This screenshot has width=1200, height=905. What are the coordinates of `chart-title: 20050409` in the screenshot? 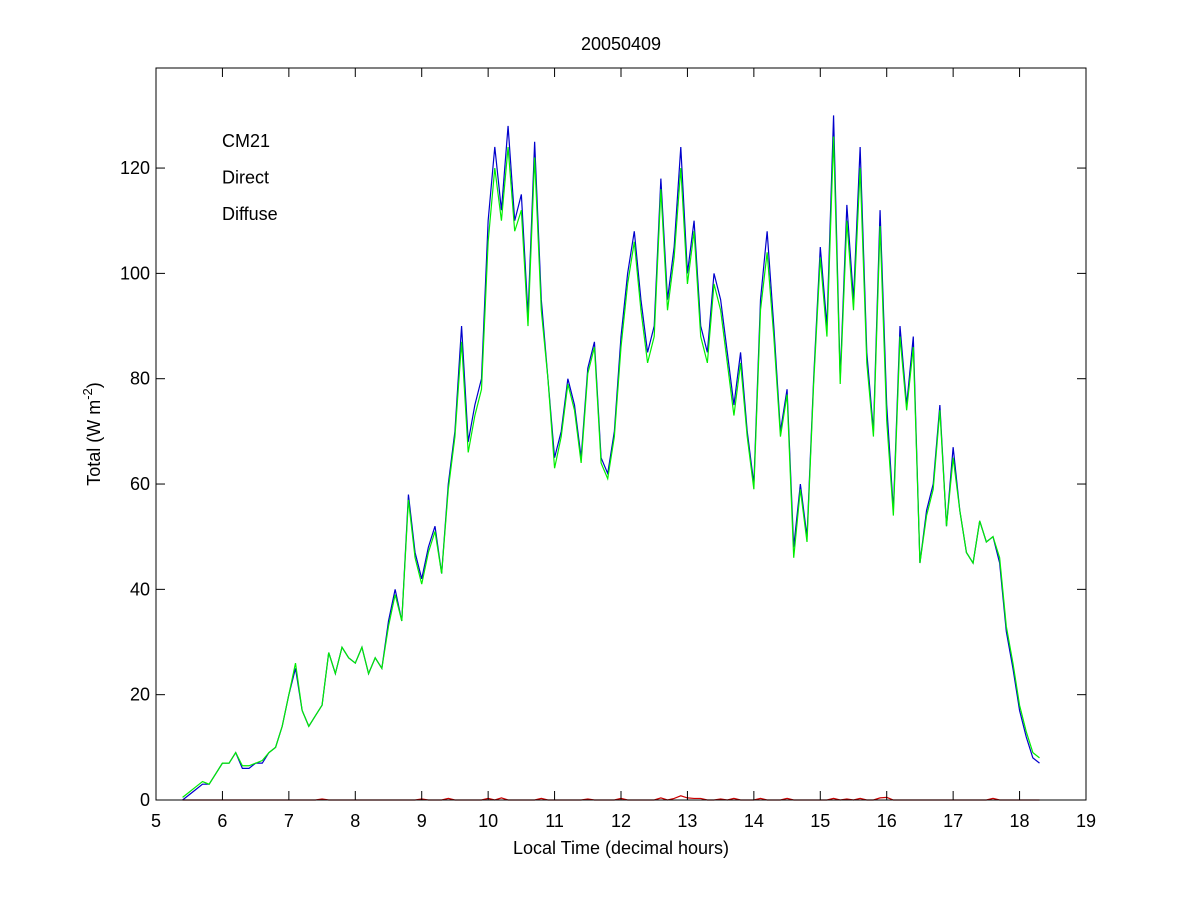 It's located at (621, 44).